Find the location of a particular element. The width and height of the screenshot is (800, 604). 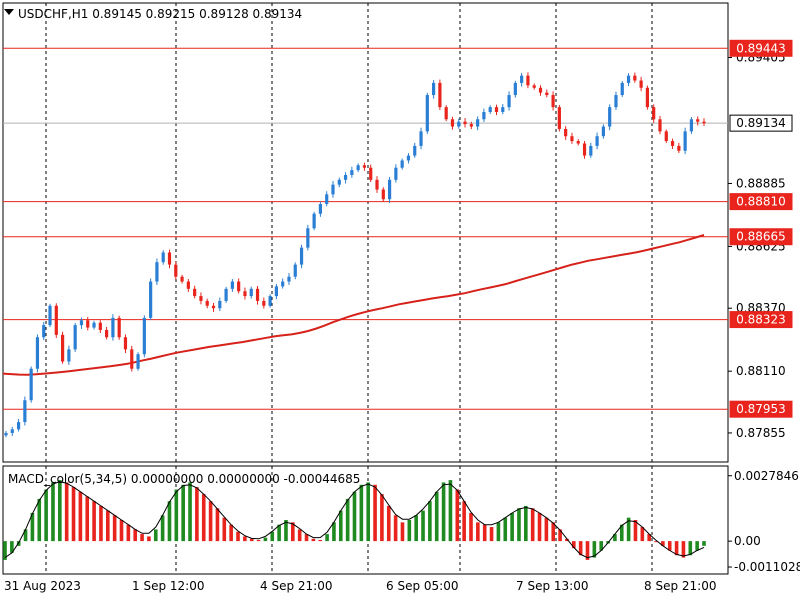

level-tag-label: 0.87953 is located at coordinates (761, 409).